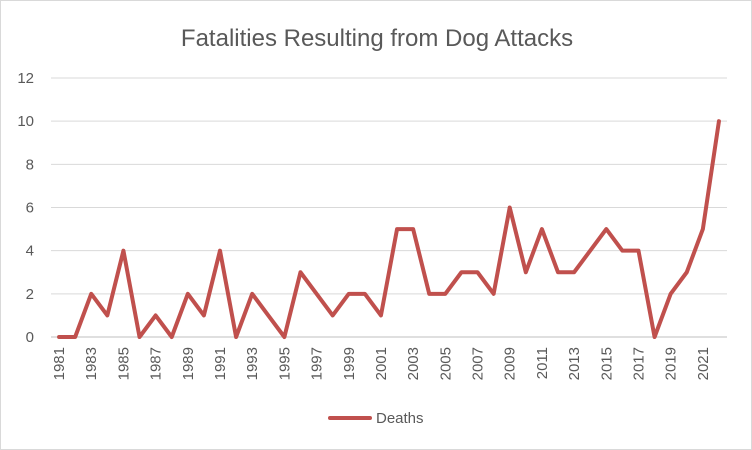  Describe the element at coordinates (30, 251) in the screenshot. I see `y-tick-label: 4` at that location.